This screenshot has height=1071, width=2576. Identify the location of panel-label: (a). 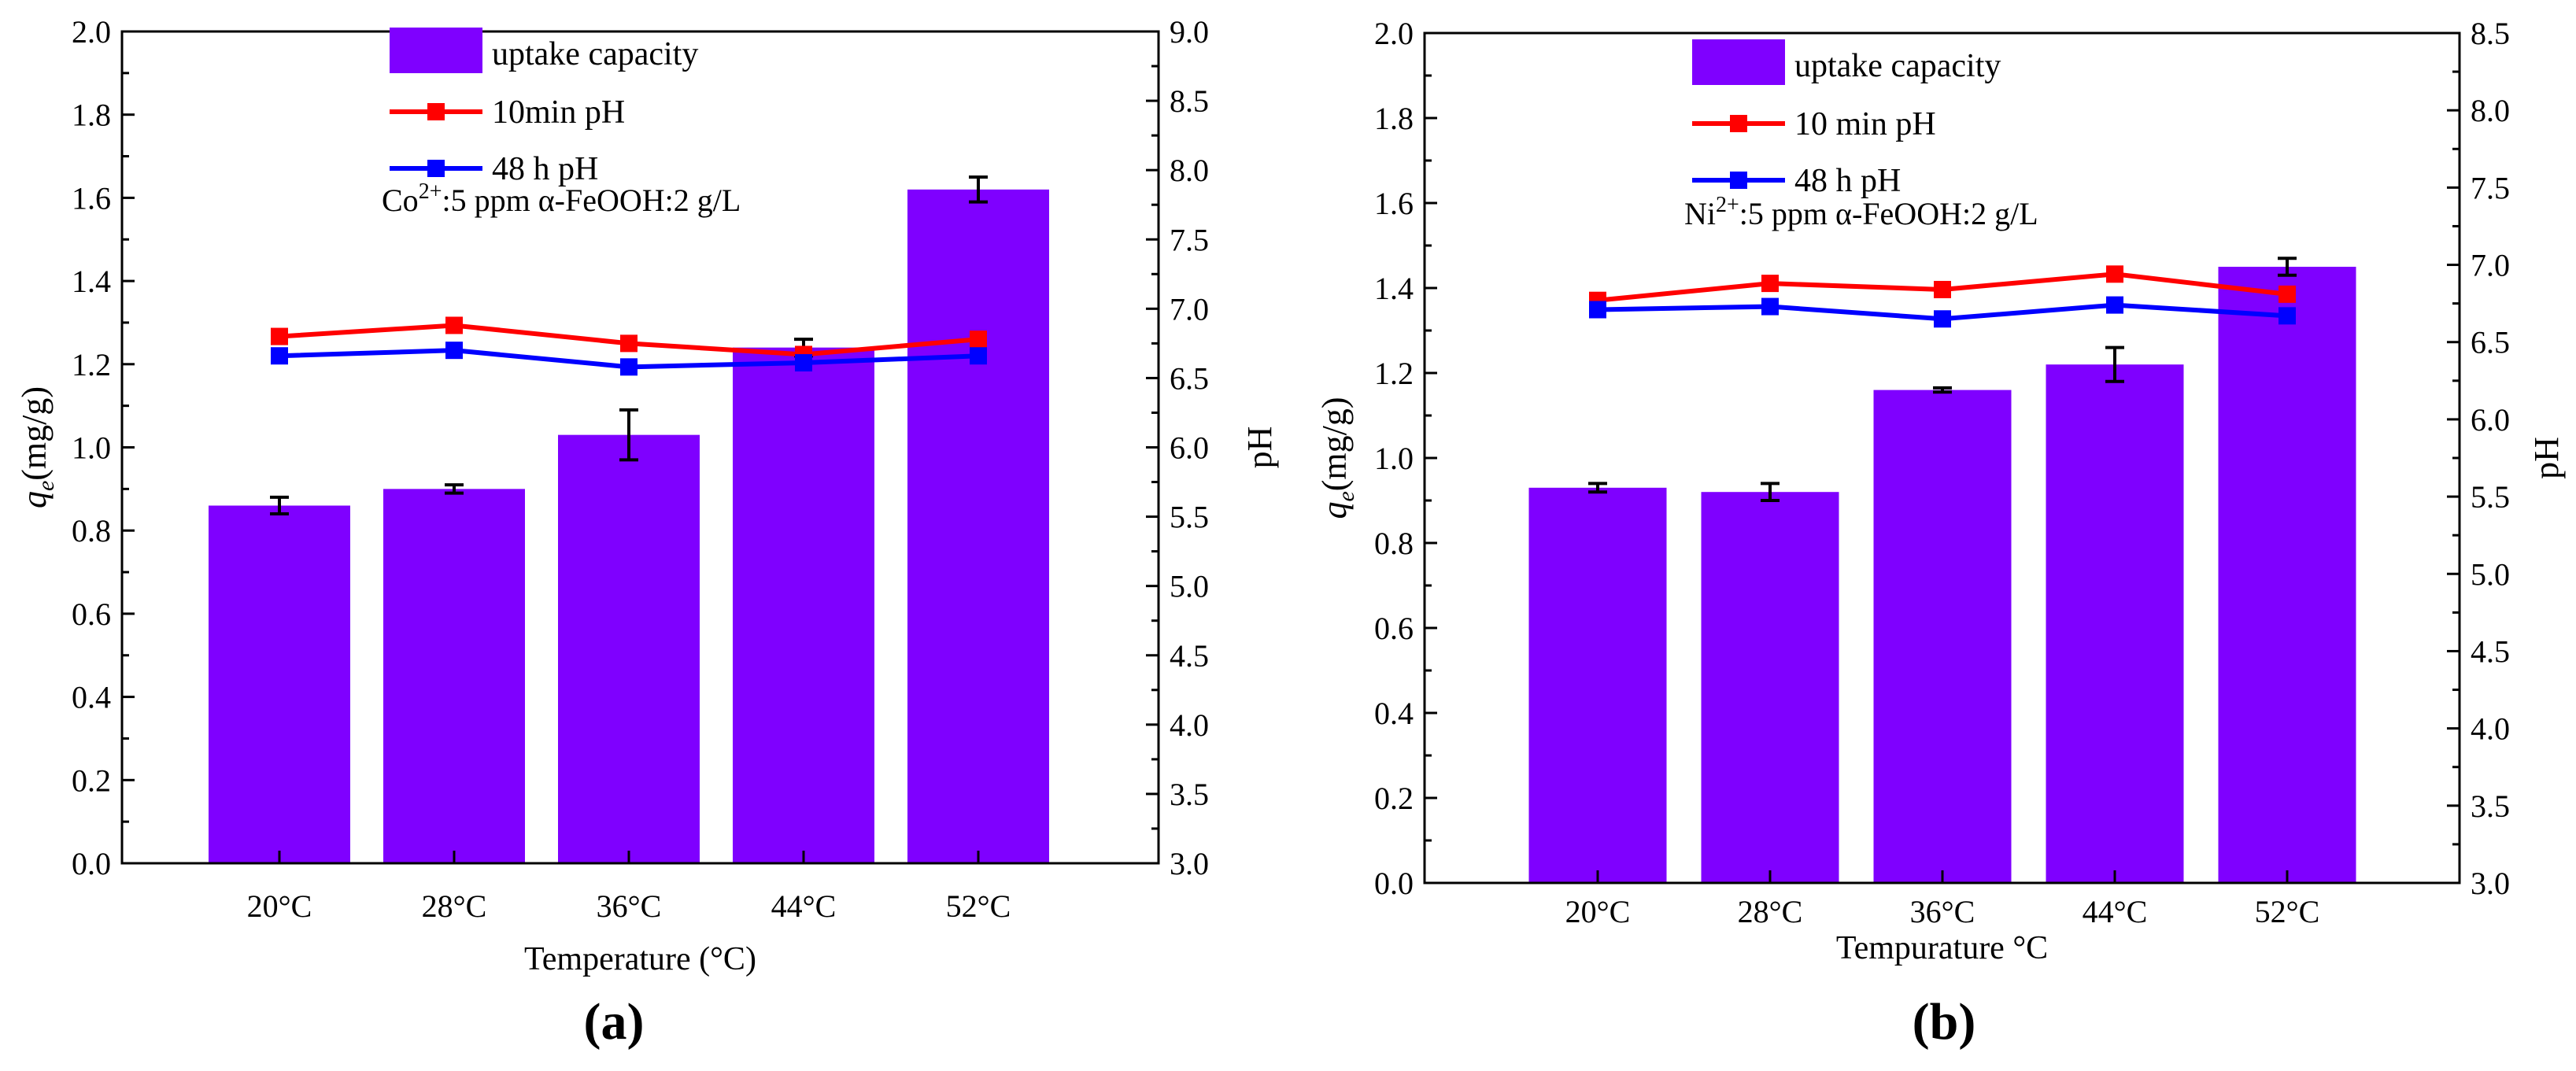
(614, 1022).